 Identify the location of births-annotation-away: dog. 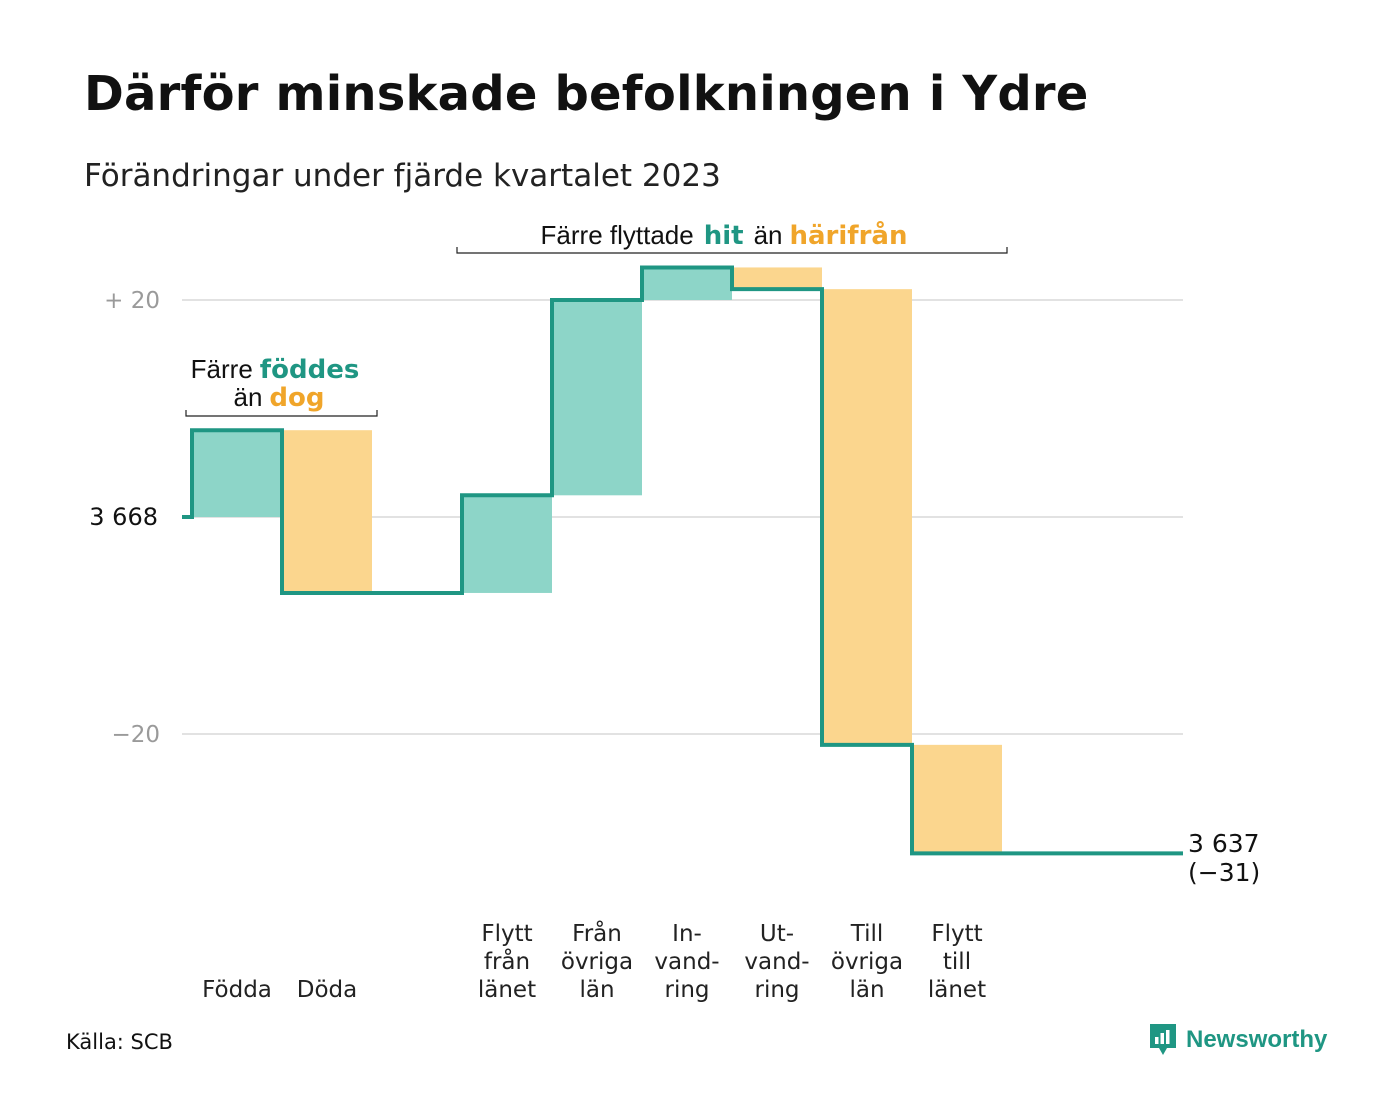
(296, 398).